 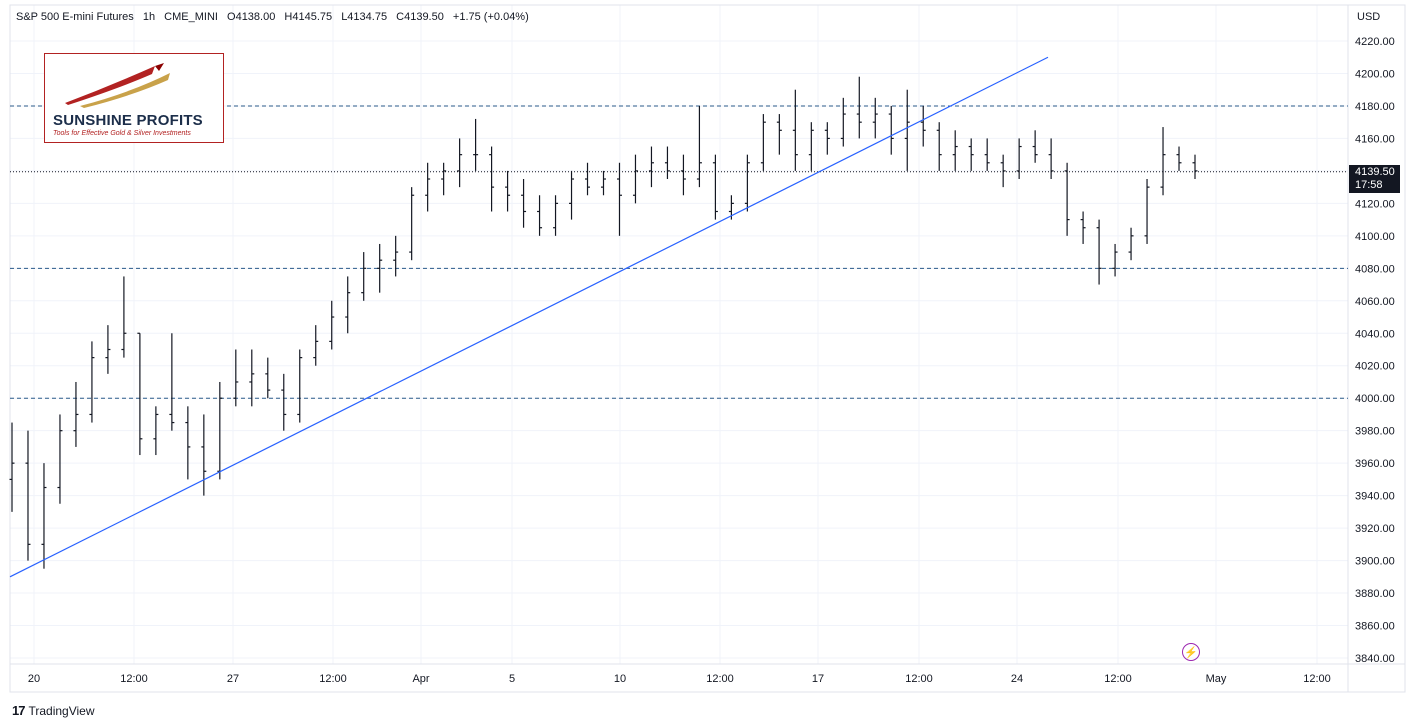 I want to click on logo-name: SUNSHINE PROFITS, so click(x=128, y=120).